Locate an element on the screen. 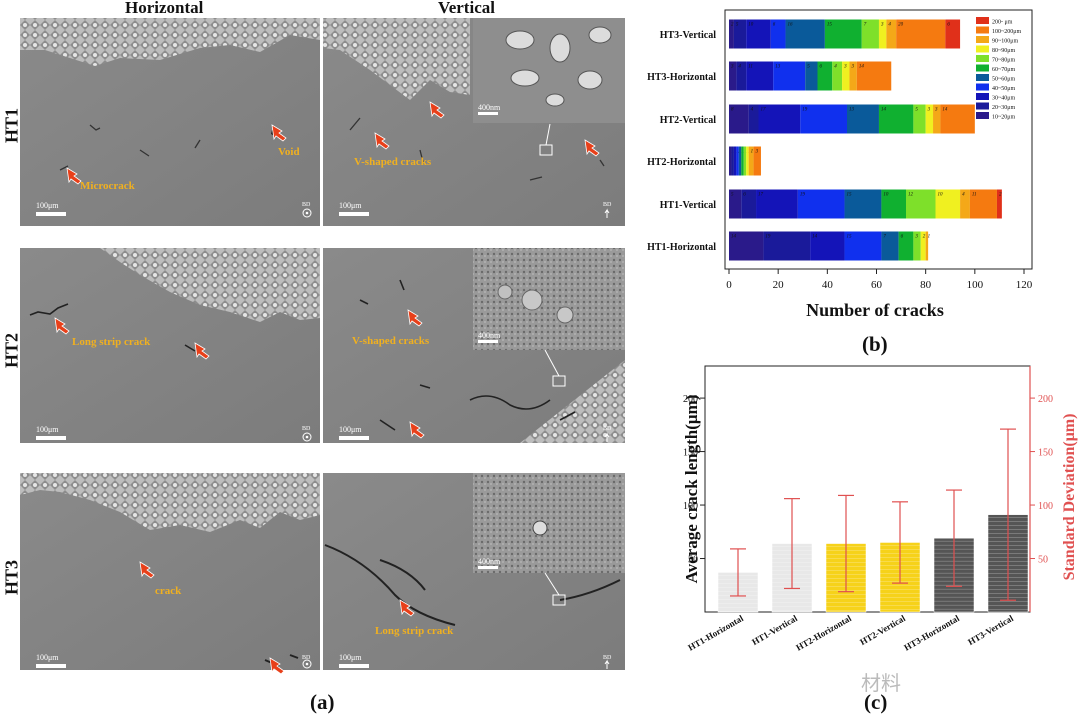  b-xtick-label: 40 is located at coordinates (828, 285).